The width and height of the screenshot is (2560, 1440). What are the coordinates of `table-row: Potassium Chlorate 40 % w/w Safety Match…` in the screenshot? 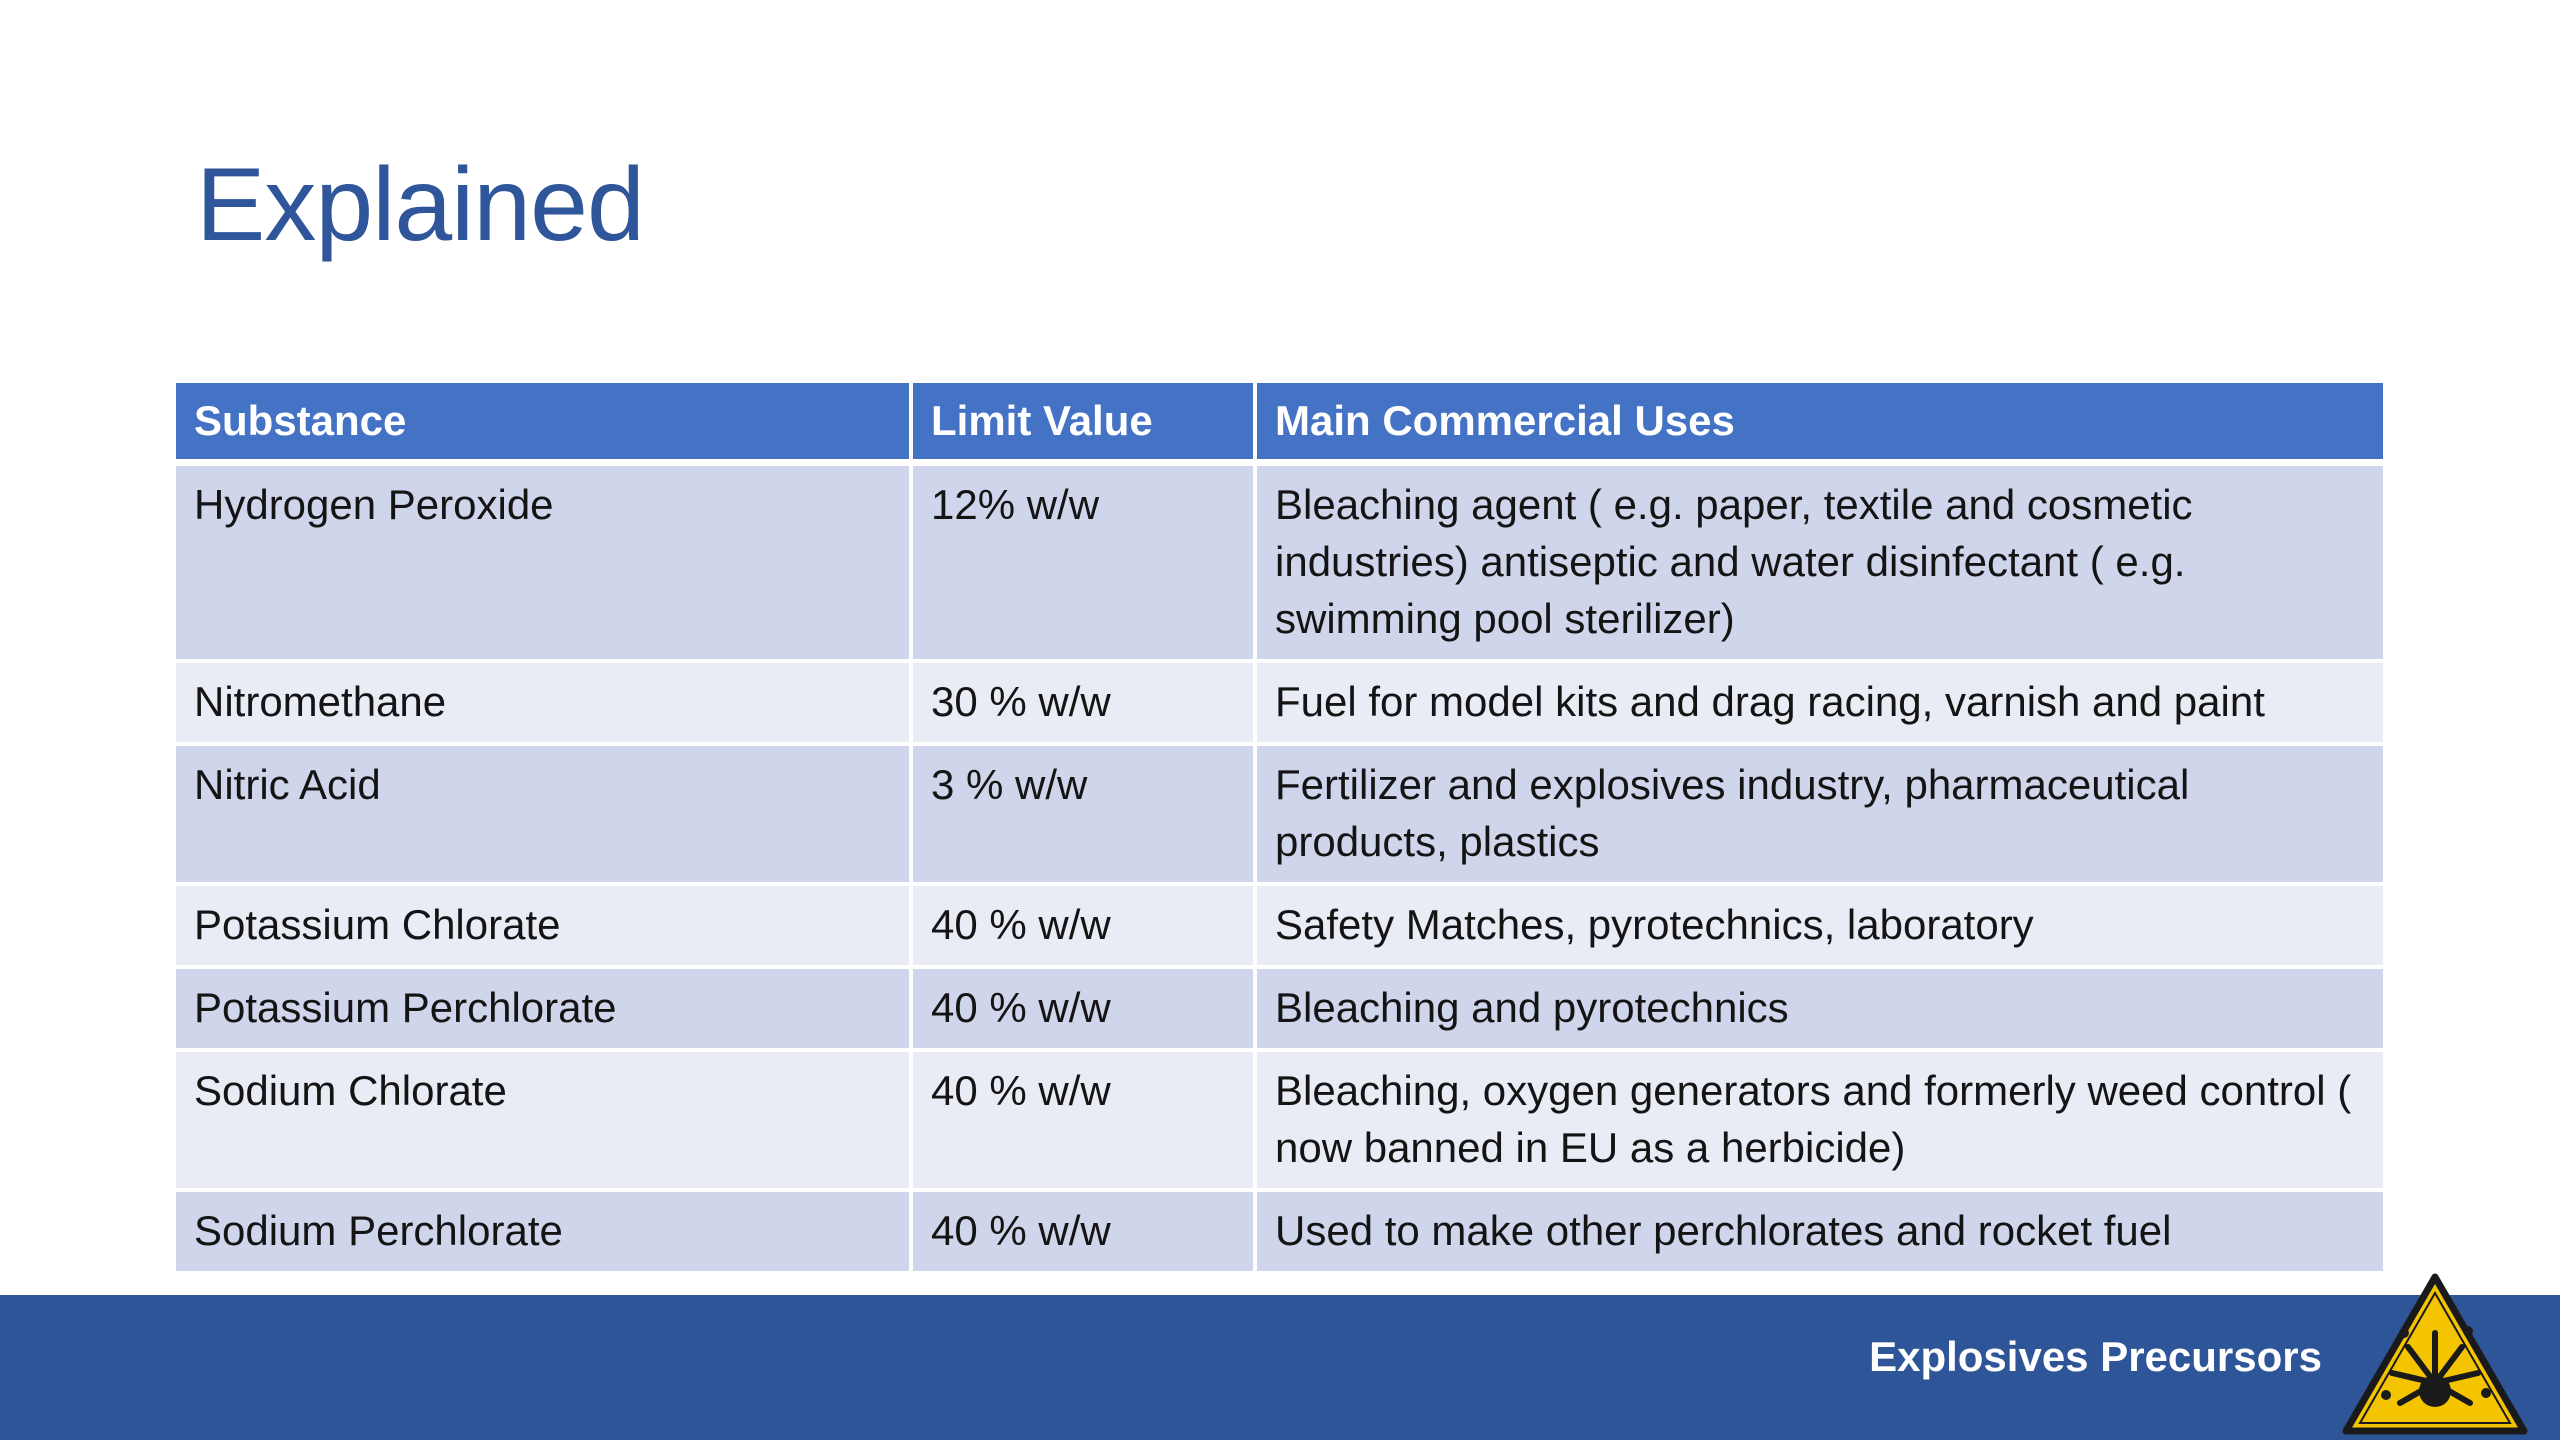 It's located at (1279, 926).